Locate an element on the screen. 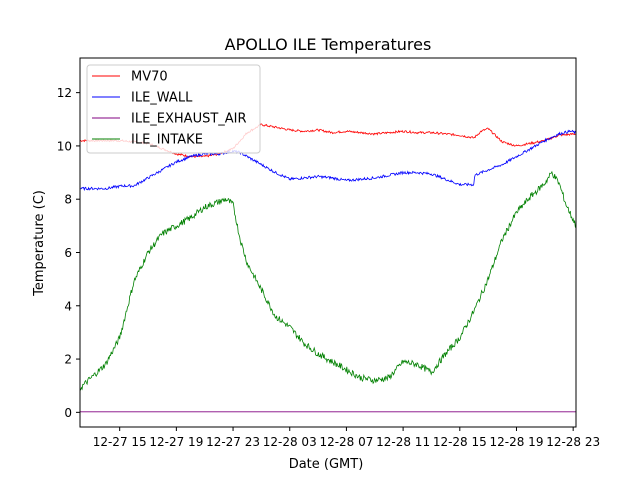 The height and width of the screenshot is (480, 640). legend: MV70 ILE_WALL ILE_EXHAUST_AIR ILE_INTAKE is located at coordinates (173, 109).